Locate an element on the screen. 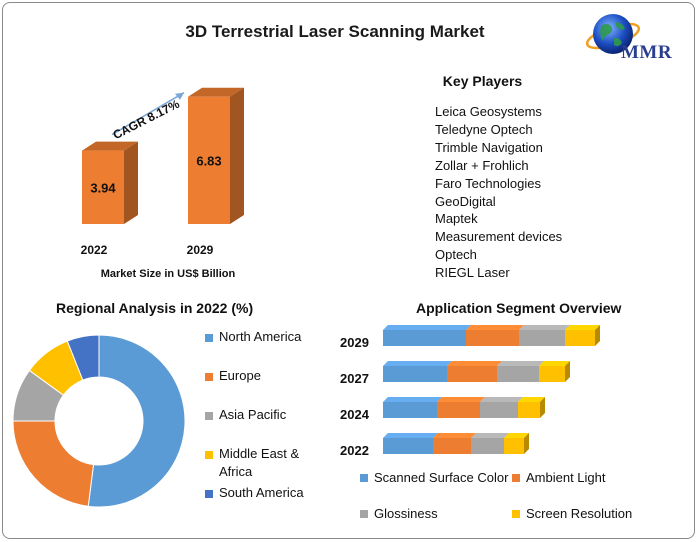 The height and width of the screenshot is (542, 698). regional-legend-item: South America is located at coordinates (270, 493).